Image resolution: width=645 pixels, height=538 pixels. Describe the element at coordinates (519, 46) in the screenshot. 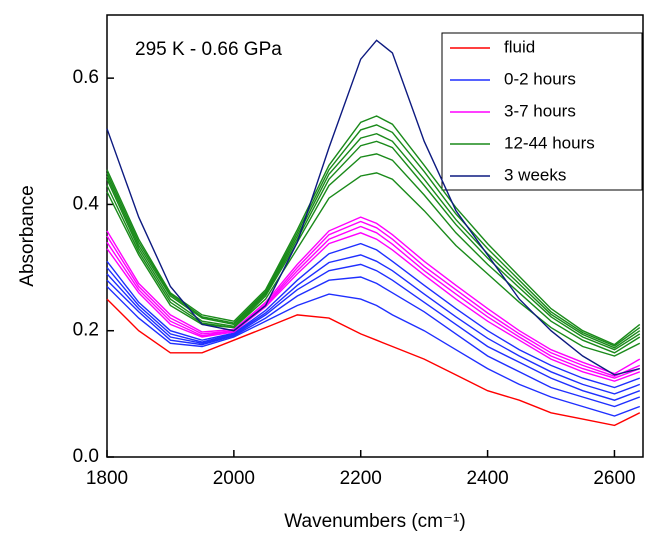

I see `legend-label: fluid` at that location.